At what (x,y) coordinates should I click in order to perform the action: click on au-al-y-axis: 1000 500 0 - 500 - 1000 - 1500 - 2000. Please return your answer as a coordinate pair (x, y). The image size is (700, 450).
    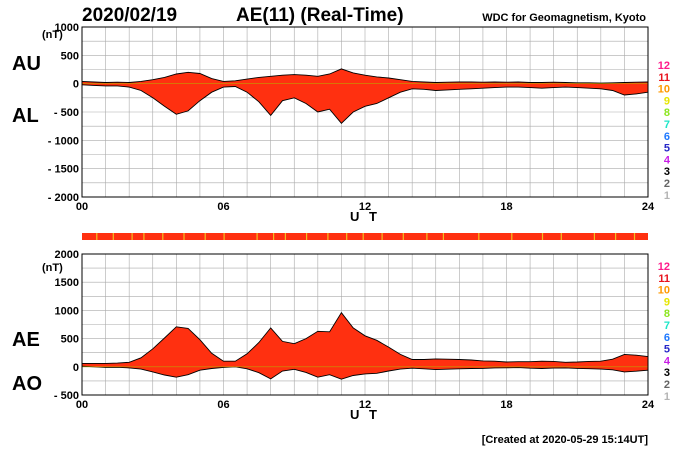
    Looking at the image, I should click on (63, 113).